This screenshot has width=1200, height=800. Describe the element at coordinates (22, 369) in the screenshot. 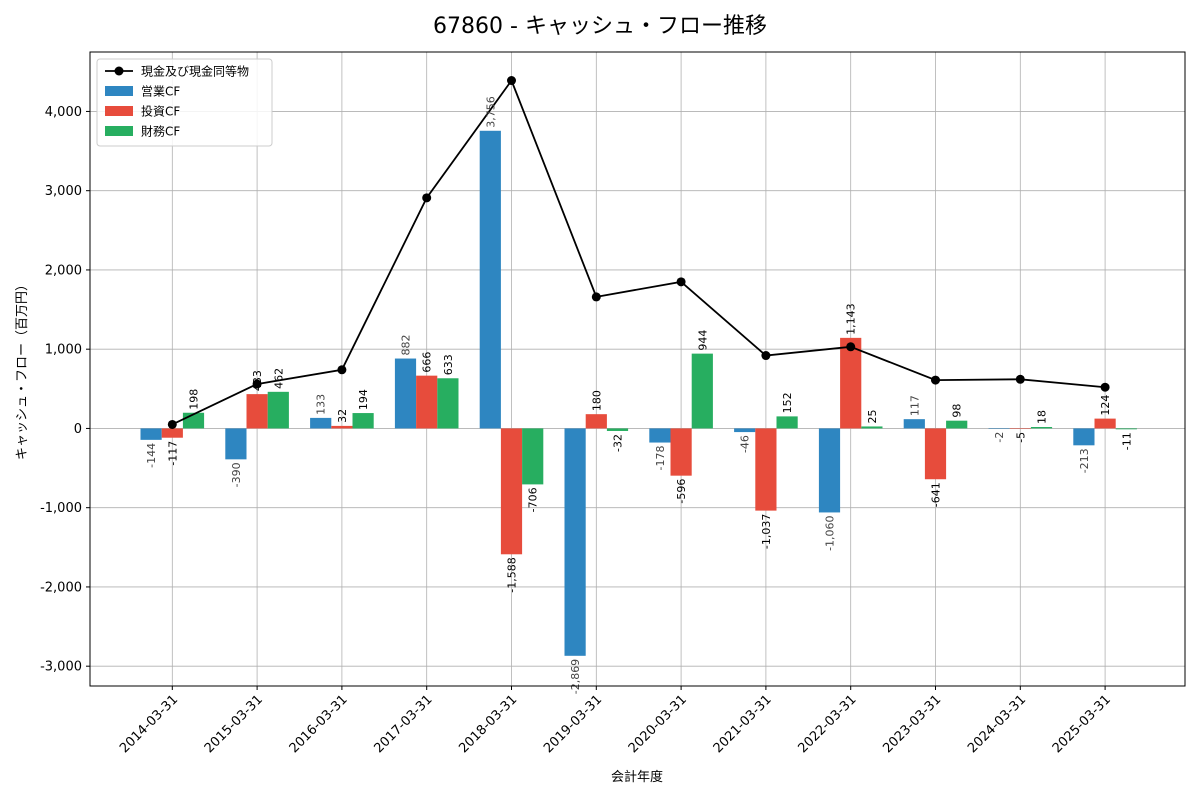

I see `y-axis-label: キャッシュ・フロー（百万円）` at that location.